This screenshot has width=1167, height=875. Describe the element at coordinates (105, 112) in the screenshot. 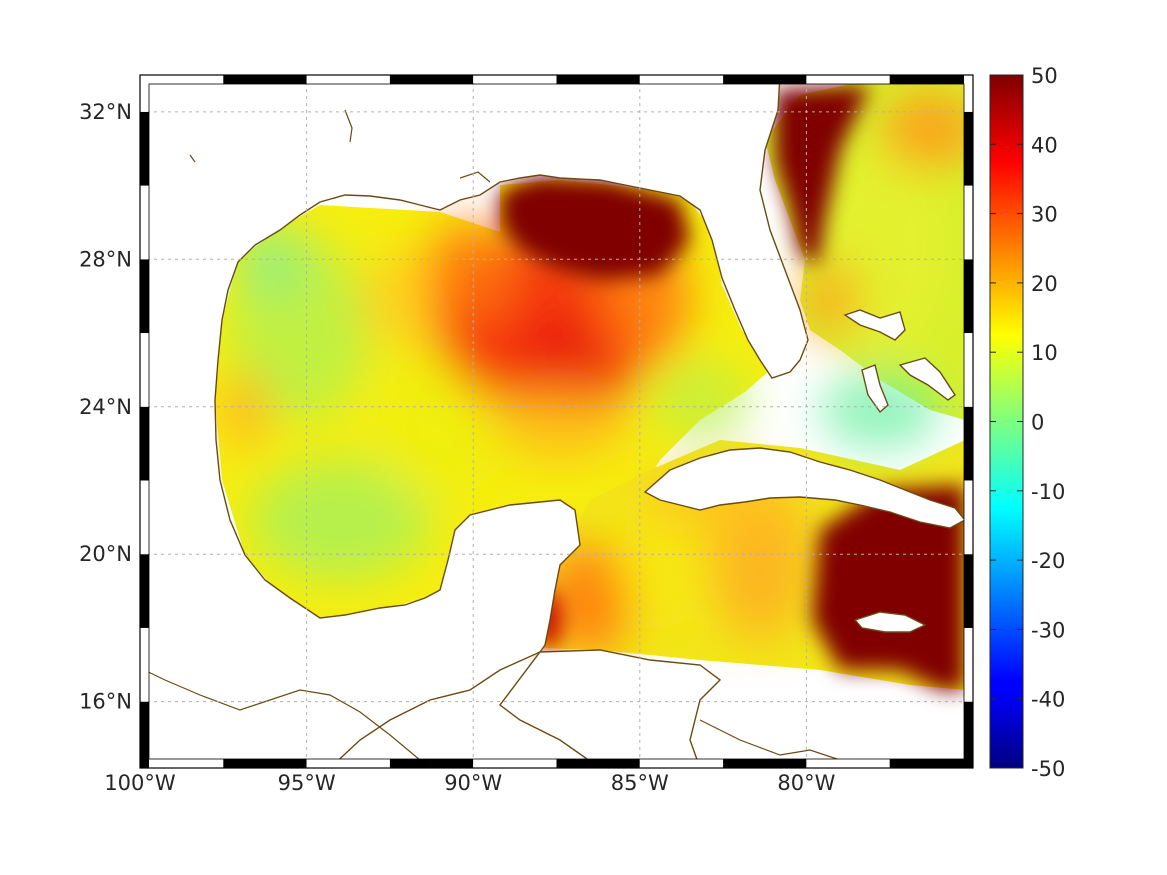

I see `lat-tick-label: 32°N` at that location.